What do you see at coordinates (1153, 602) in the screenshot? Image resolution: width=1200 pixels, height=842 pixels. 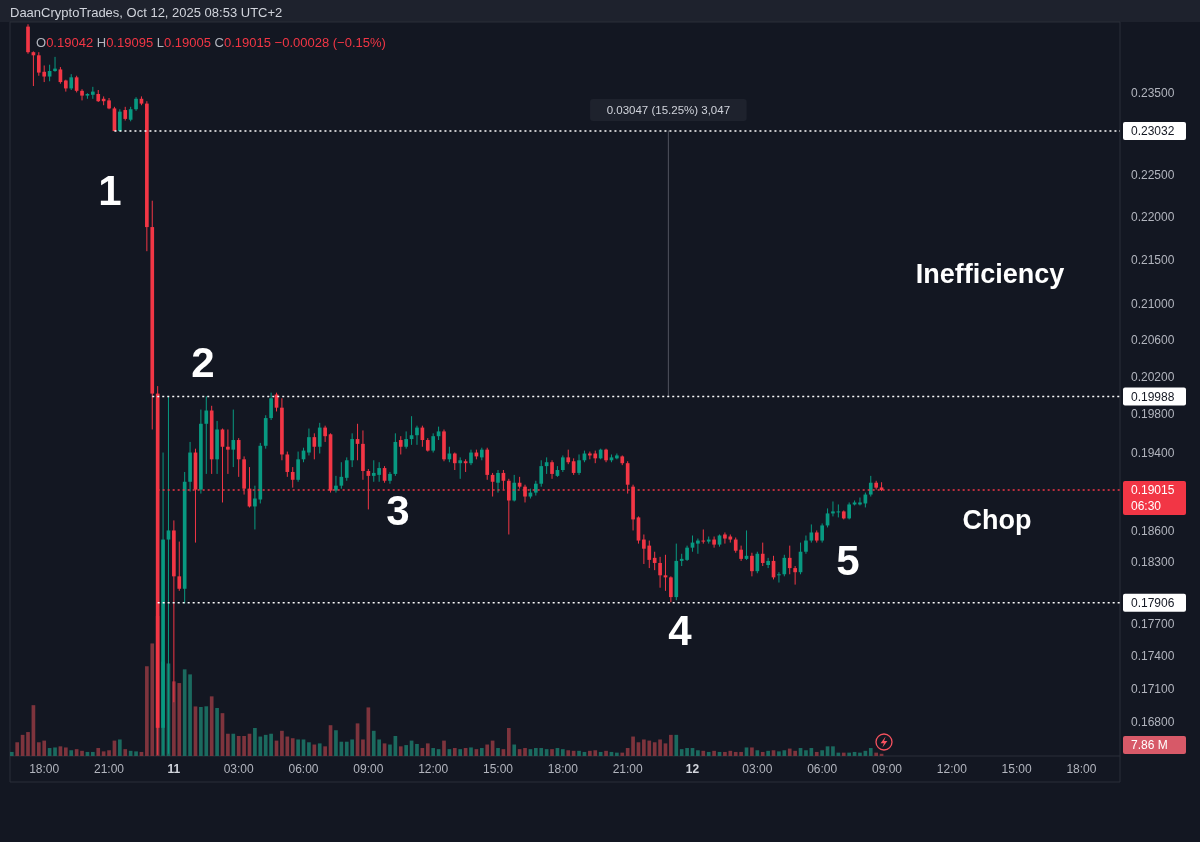 I see `ref-line-label: 0.17906` at bounding box center [1153, 602].